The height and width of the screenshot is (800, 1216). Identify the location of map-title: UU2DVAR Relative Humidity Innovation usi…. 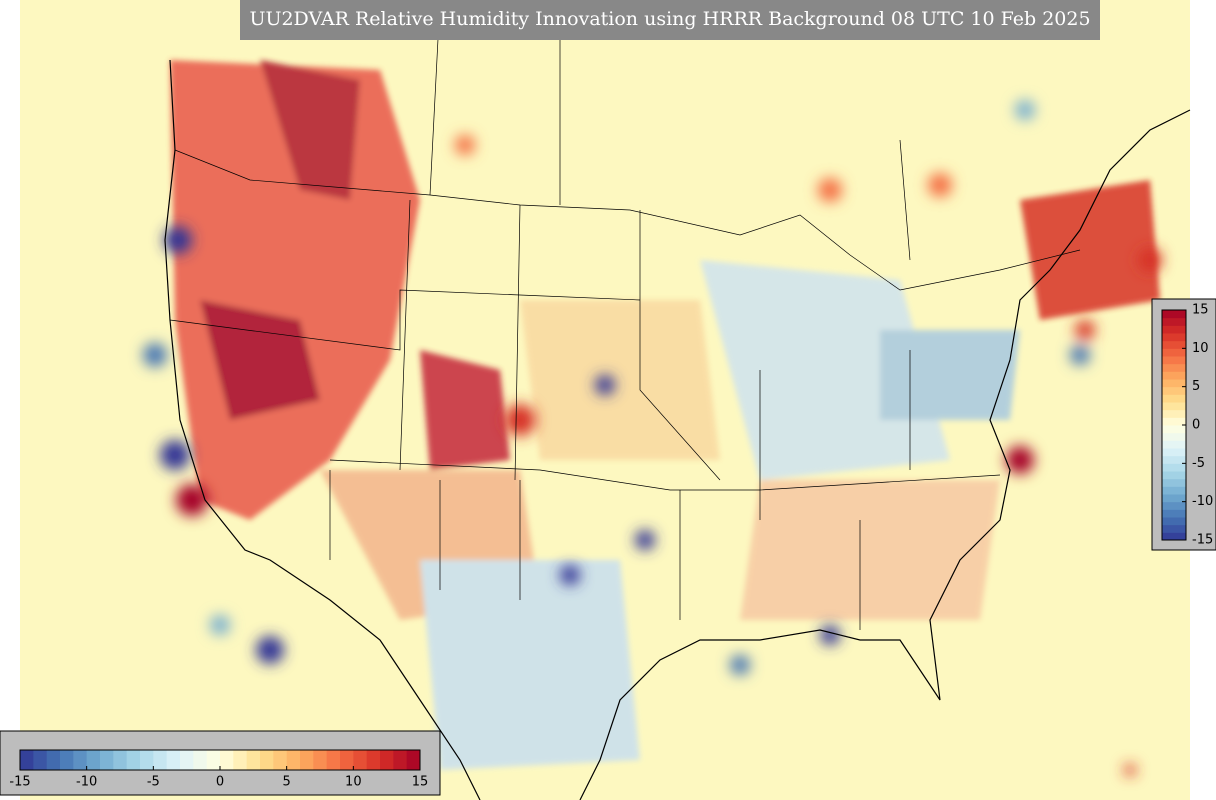
(669, 19).